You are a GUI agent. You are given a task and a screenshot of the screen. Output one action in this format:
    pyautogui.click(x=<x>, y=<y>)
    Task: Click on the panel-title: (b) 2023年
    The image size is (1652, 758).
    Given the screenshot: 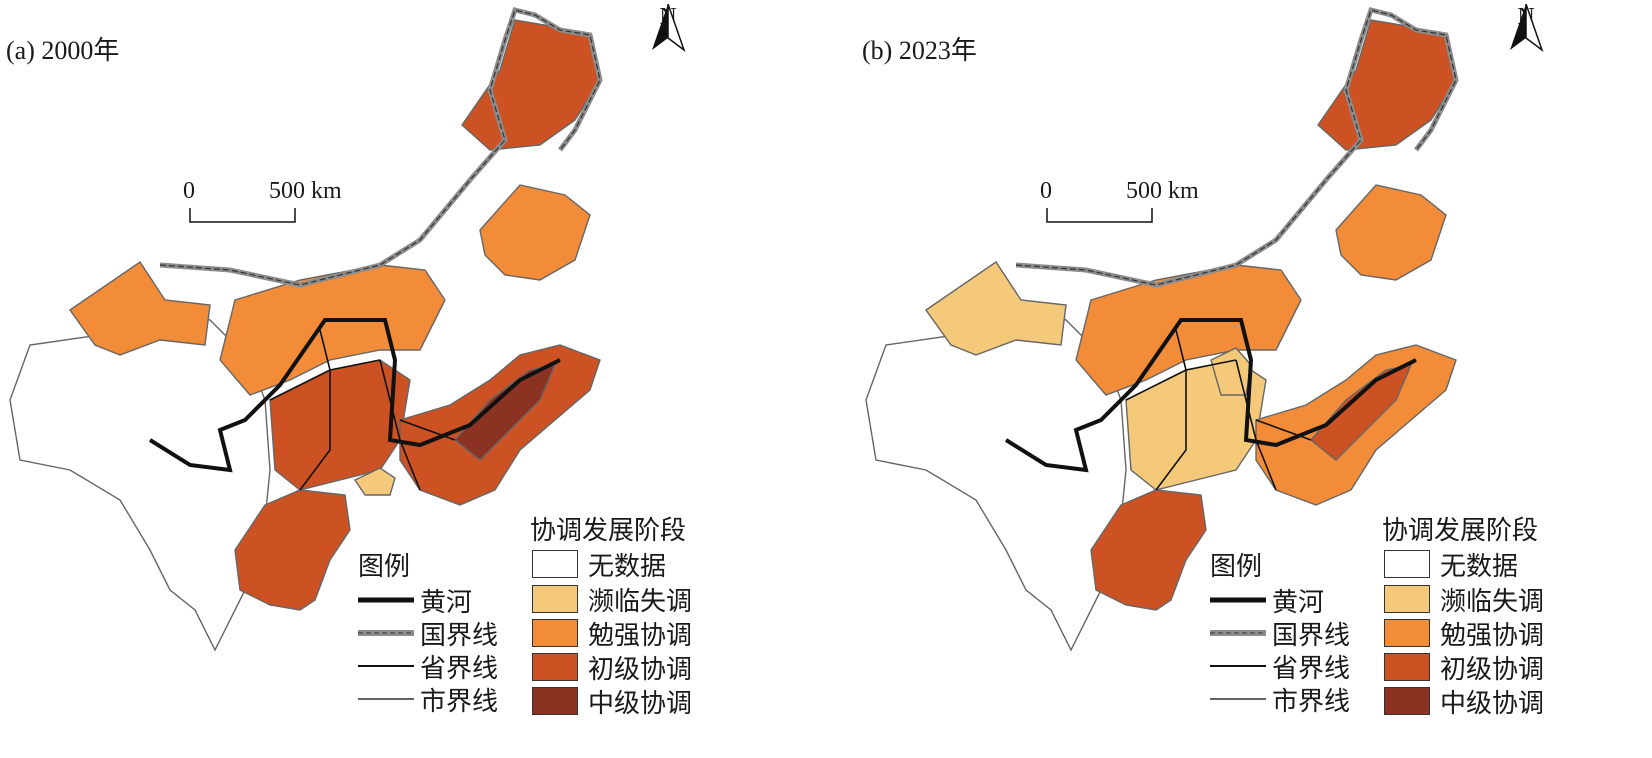 What is the action you would take?
    pyautogui.click(x=919, y=50)
    